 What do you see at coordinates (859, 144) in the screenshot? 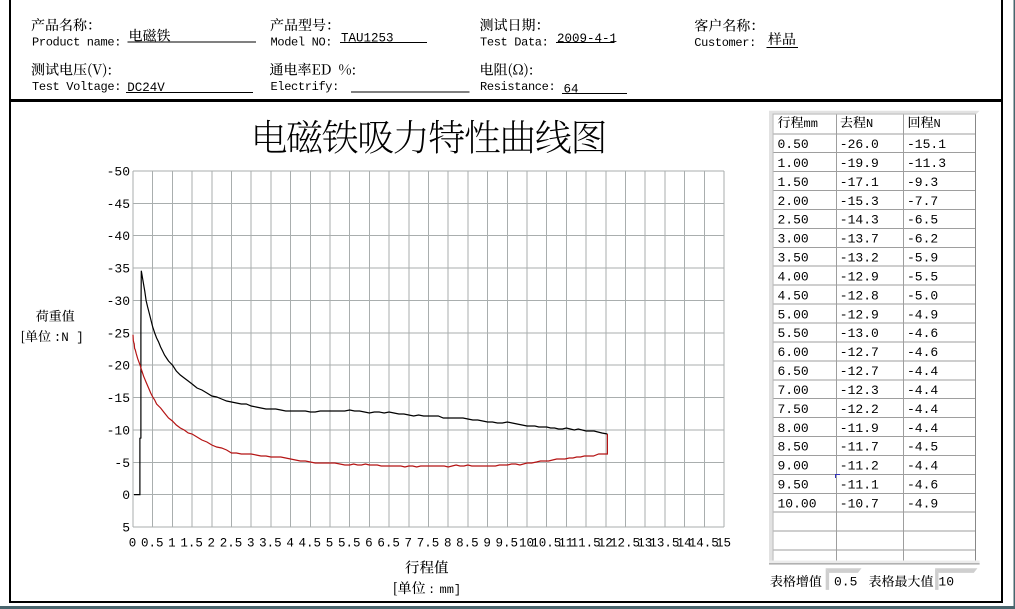
I see `svg-text: -26.0` at bounding box center [859, 144].